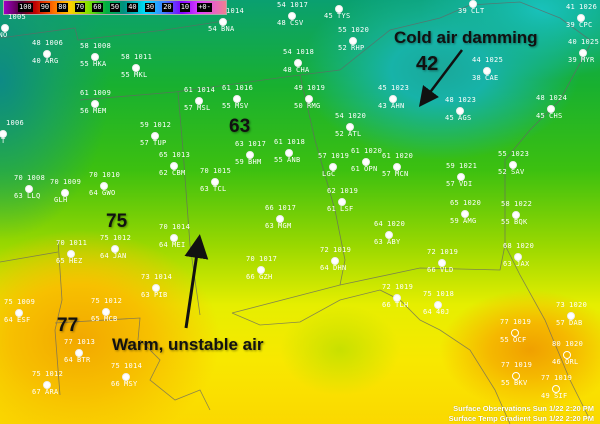 The image size is (600, 424). What do you see at coordinates (307, 106) in the screenshot?
I see `station-dewpoint-id: 50 RMG` at bounding box center [307, 106].